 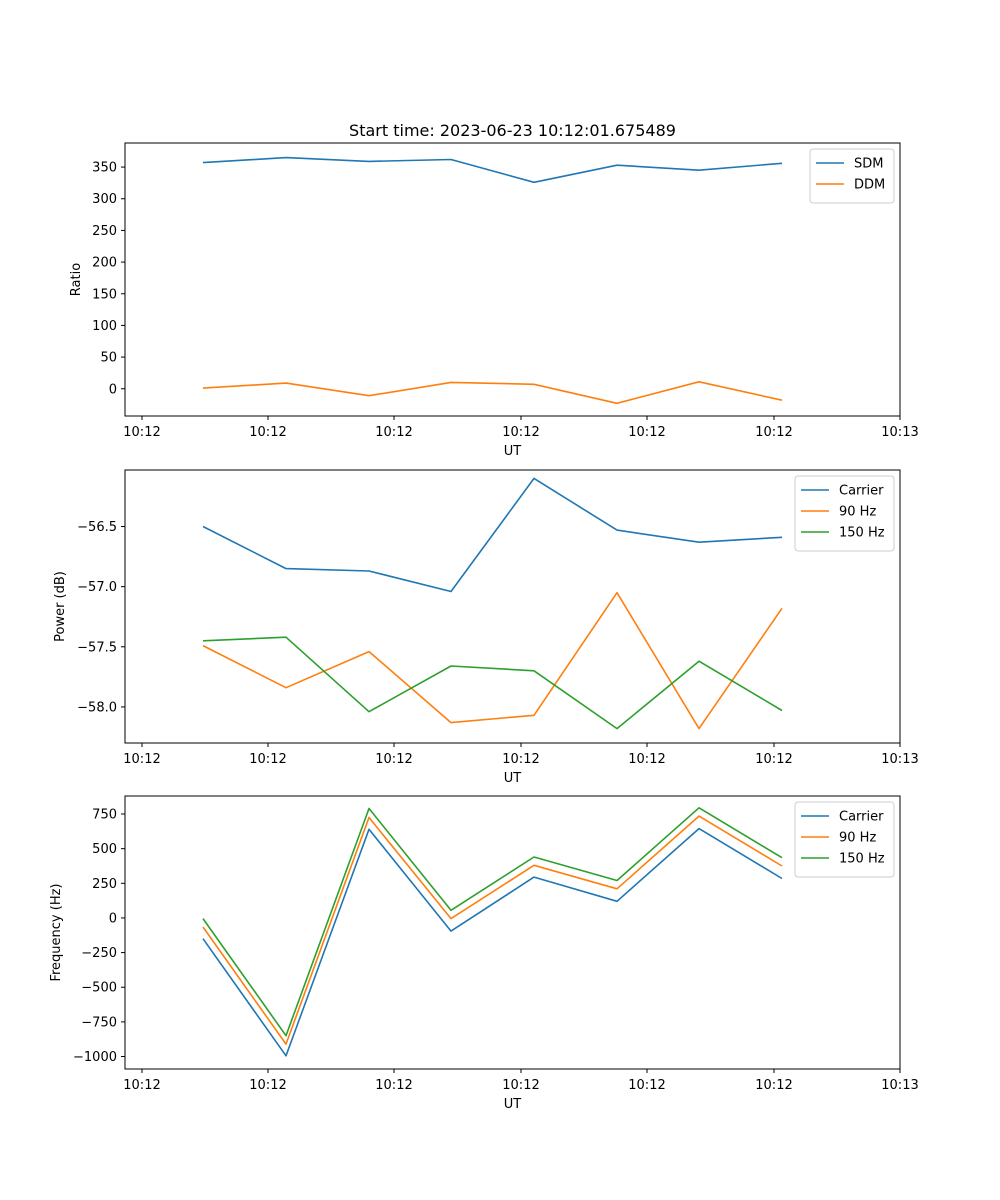 What do you see at coordinates (492, 170) in the screenshot?
I see `series-line-sdm` at bounding box center [492, 170].